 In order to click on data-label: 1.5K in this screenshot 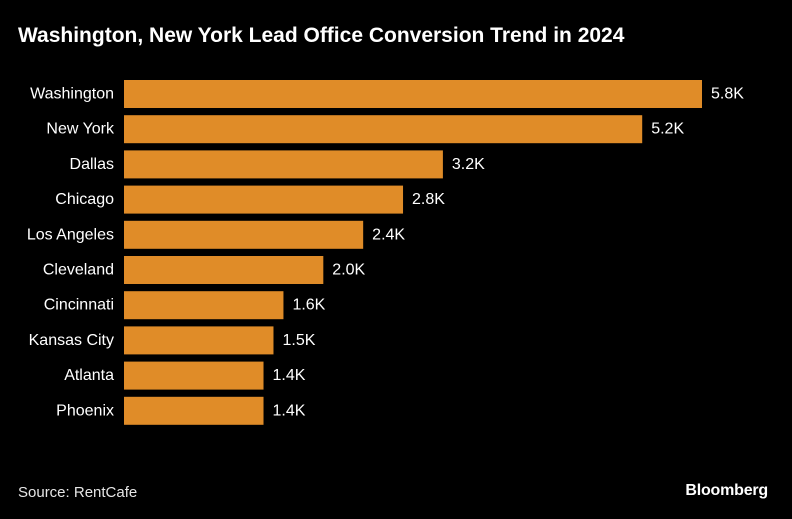, I will do `click(298, 340)`.